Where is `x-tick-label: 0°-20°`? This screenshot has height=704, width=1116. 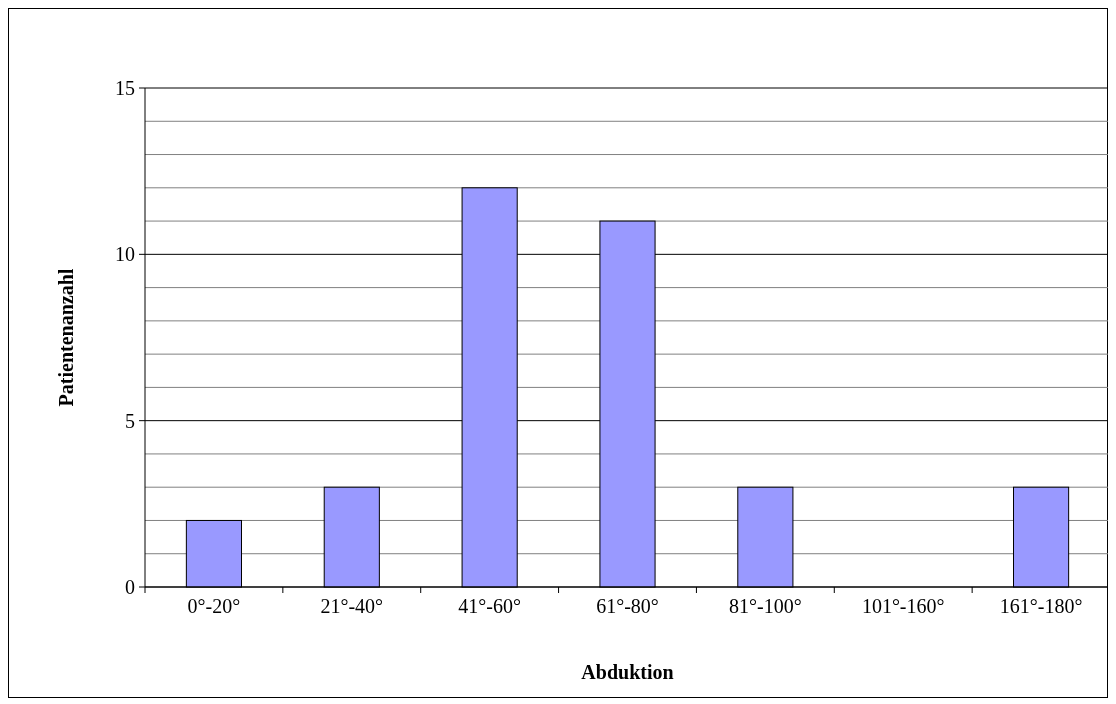
x-tick-label: 0°-20° is located at coordinates (214, 606).